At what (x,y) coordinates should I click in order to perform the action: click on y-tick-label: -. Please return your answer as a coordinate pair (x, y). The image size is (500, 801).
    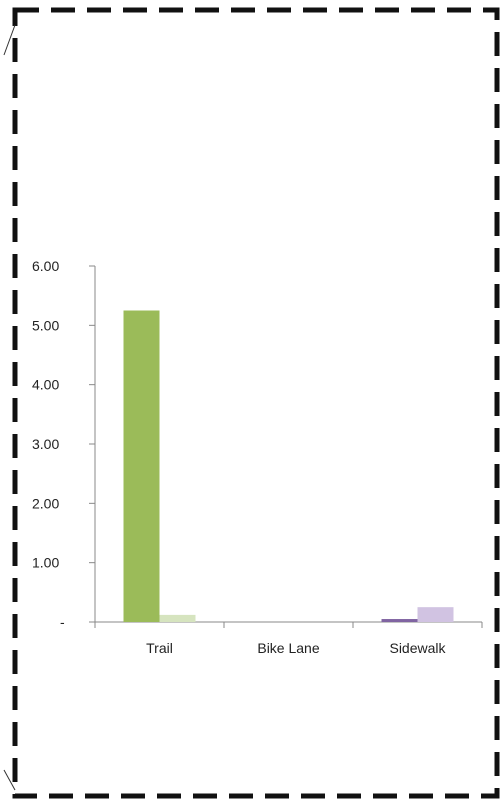
    Looking at the image, I should click on (62, 622).